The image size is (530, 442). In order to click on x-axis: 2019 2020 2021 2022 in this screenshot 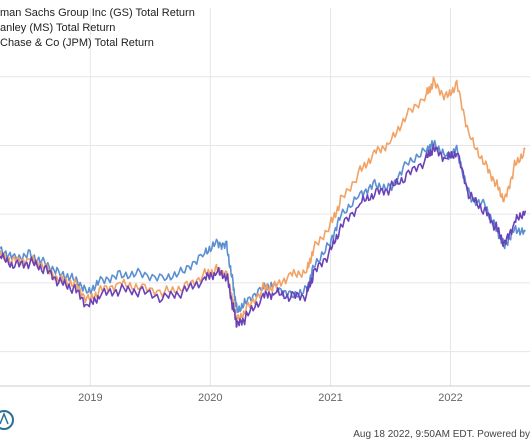, I will do `click(265, 394)`.